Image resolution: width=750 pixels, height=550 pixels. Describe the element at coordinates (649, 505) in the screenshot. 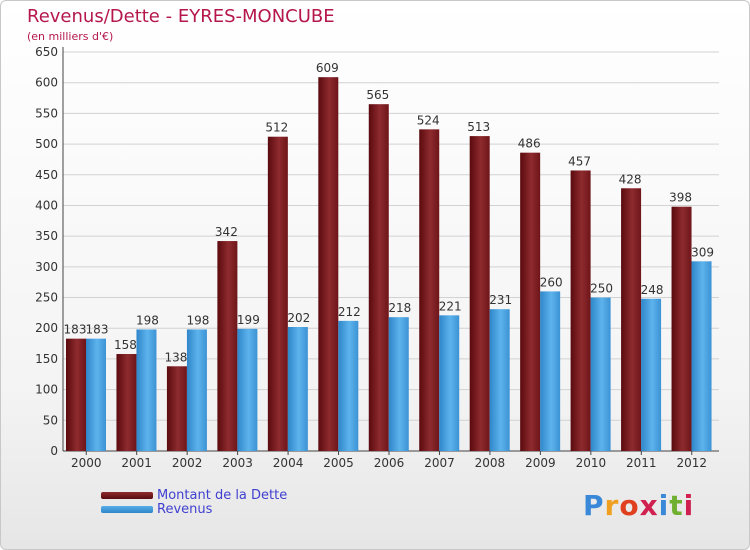

I see `logo-letter: x` at that location.